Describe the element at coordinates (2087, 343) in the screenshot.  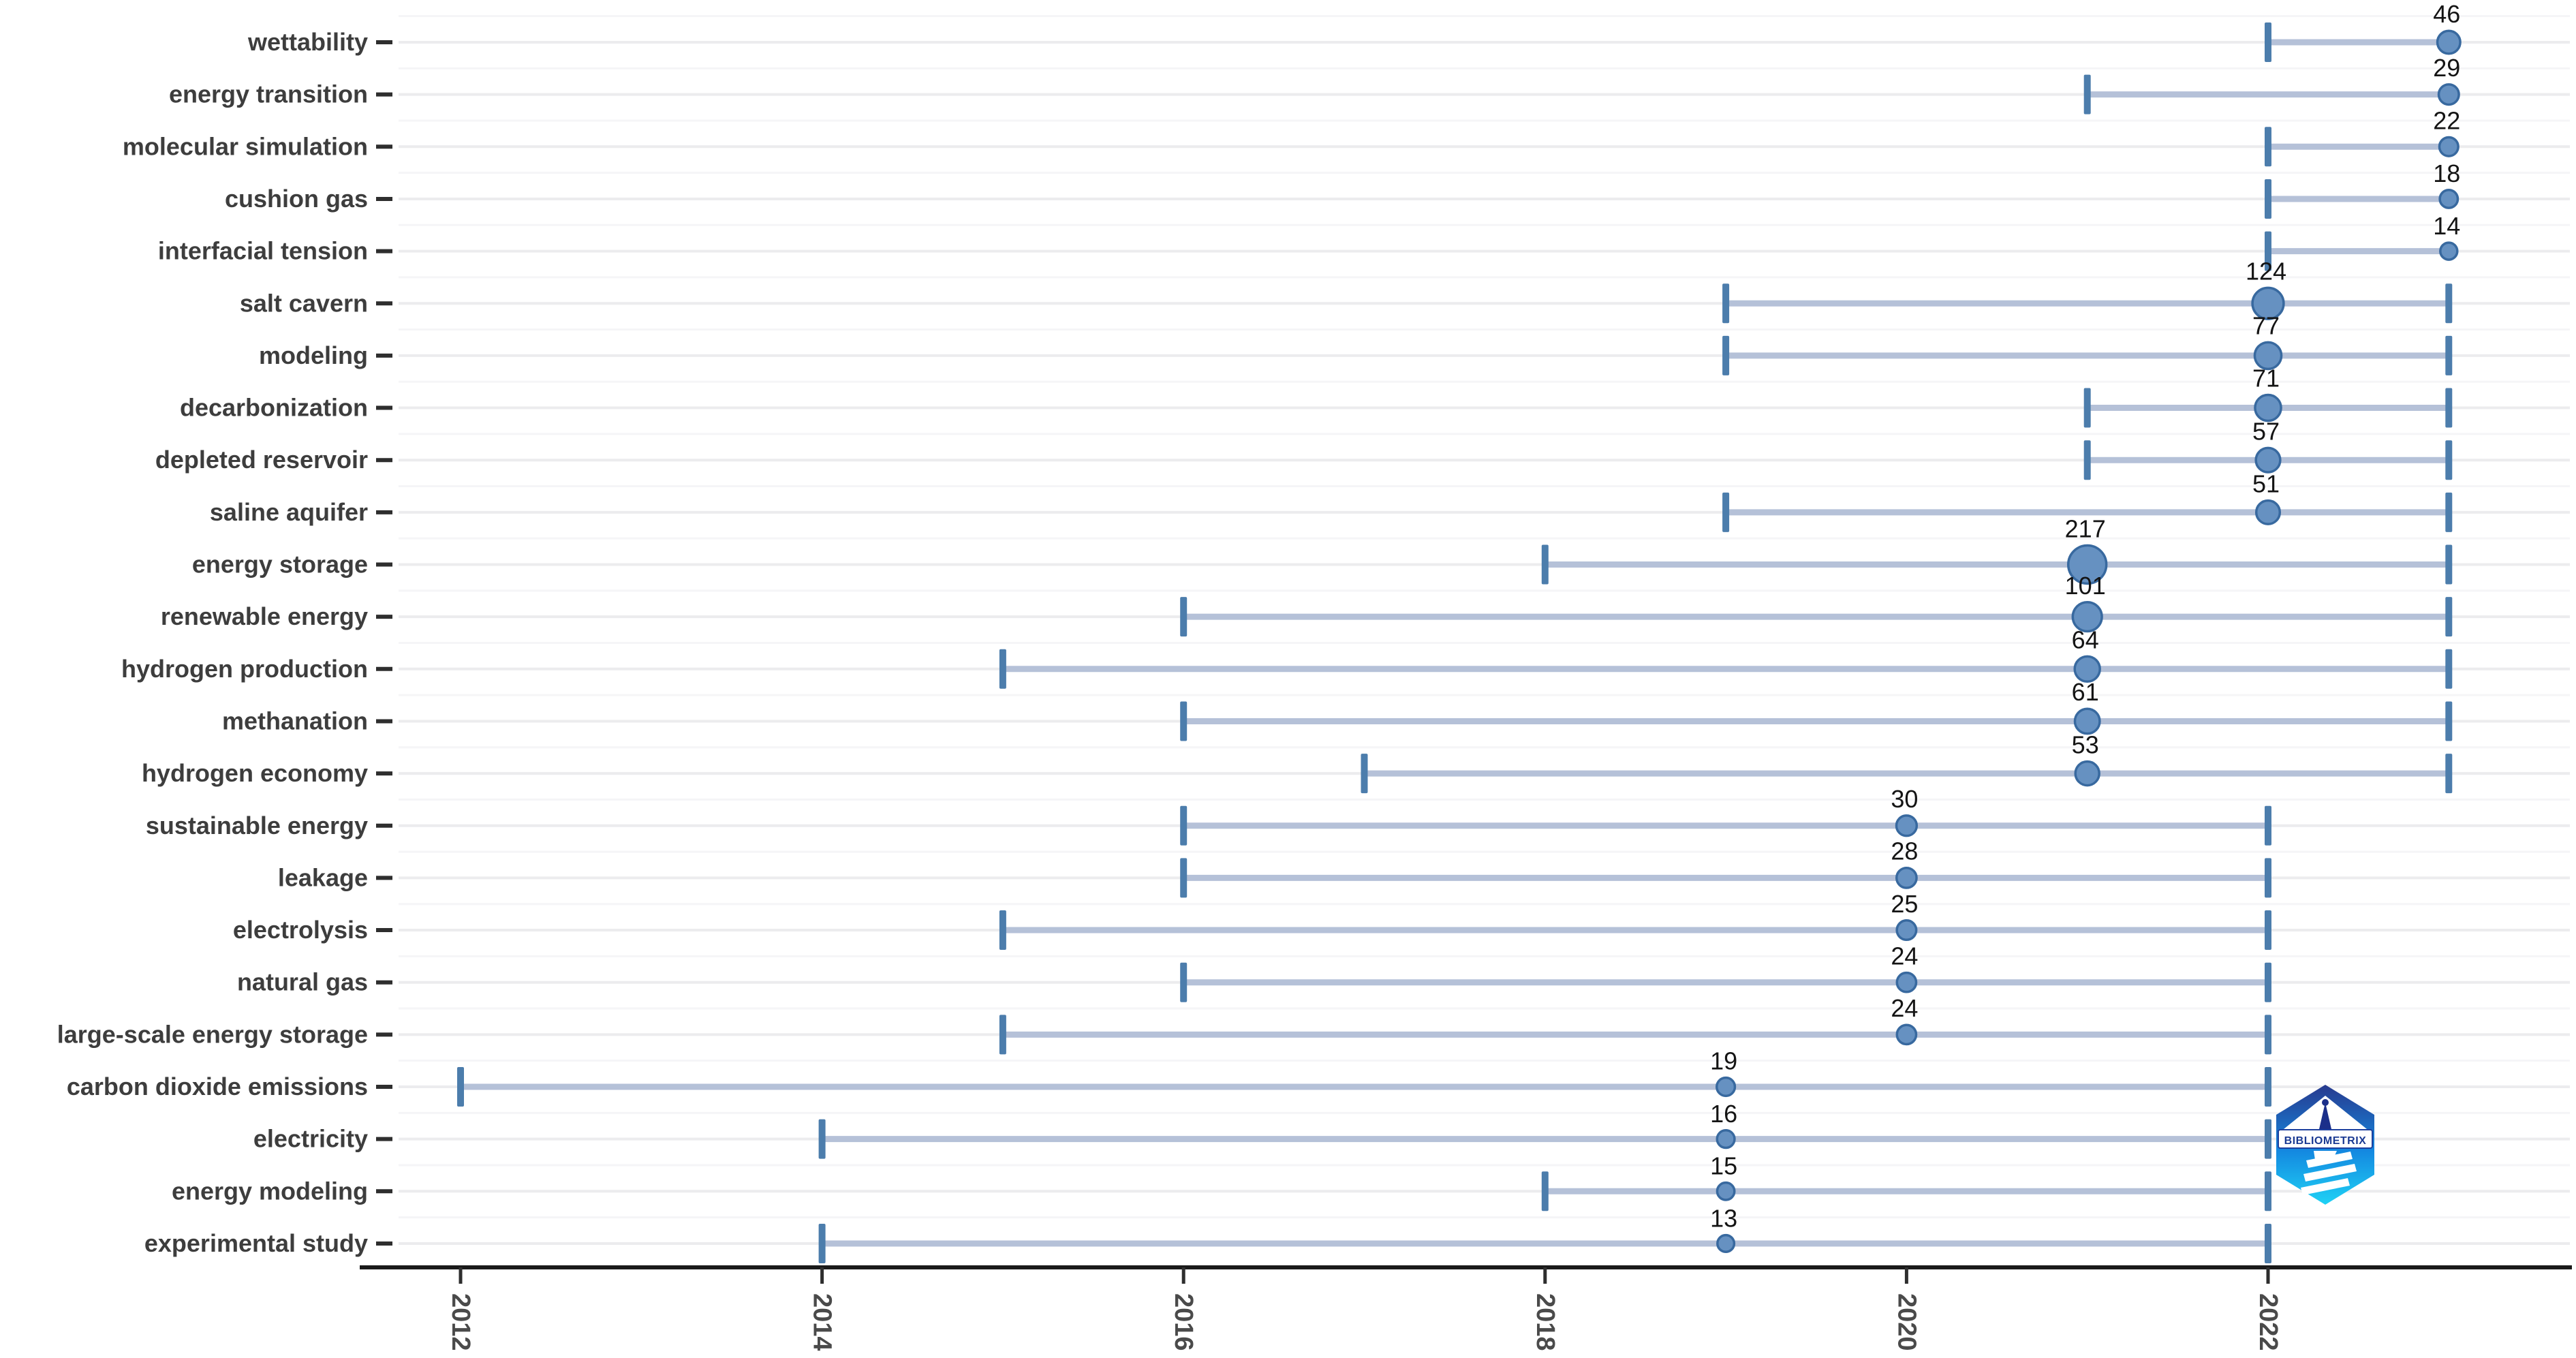
I see `topic-row-modeling: 77` at that location.